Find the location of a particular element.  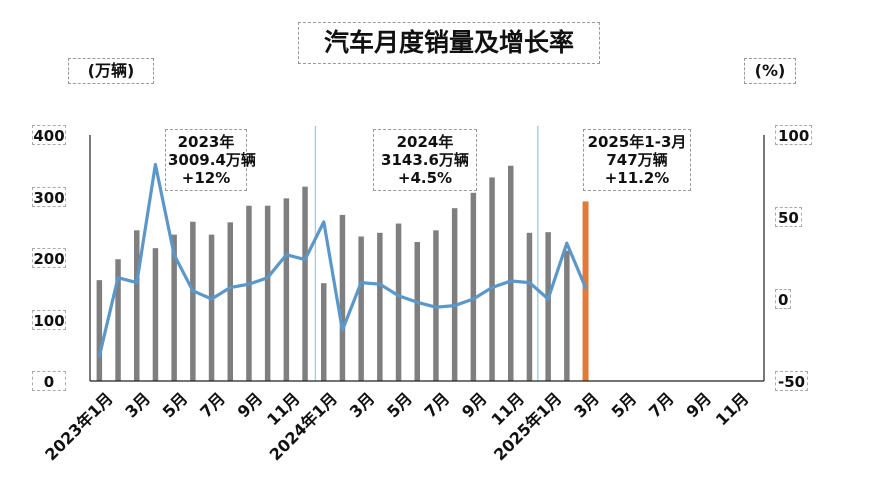

annotation-2025-total: 747万辆 is located at coordinates (637, 160).